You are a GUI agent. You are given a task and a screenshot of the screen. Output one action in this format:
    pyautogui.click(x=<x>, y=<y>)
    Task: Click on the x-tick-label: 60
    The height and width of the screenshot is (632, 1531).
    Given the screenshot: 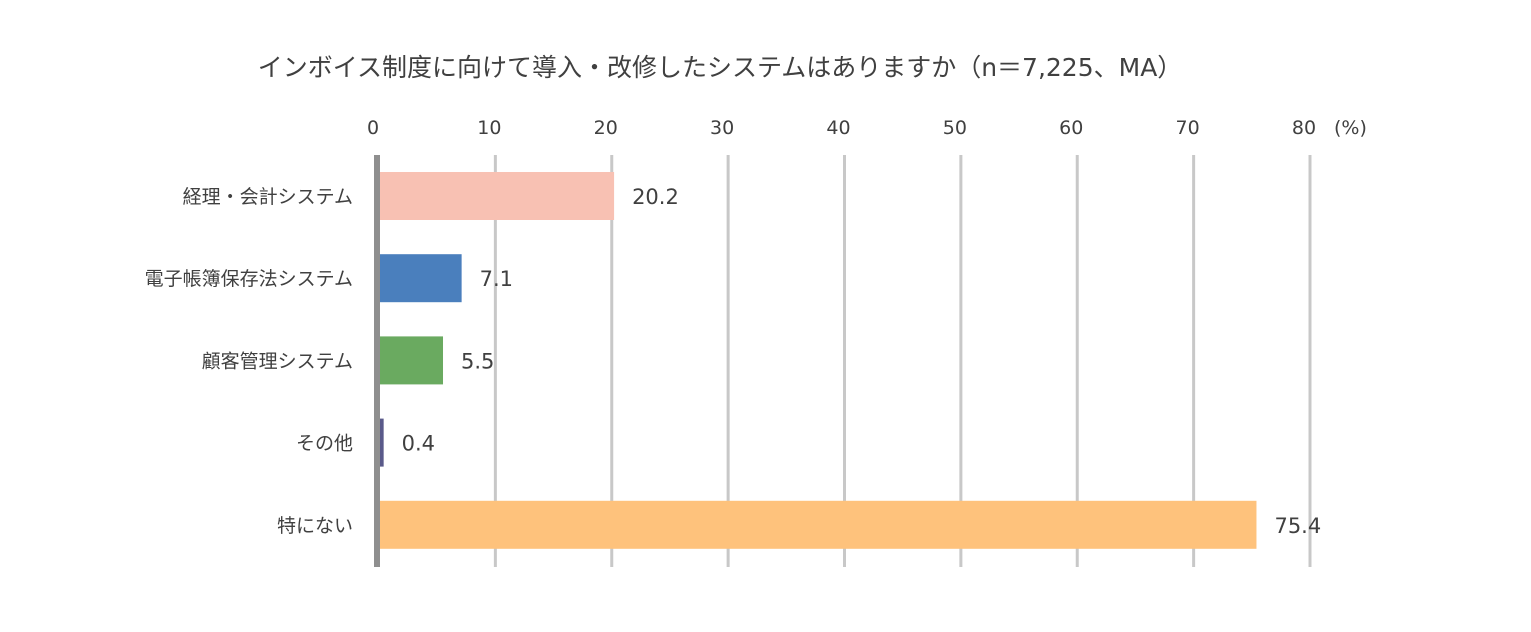 What is the action you would take?
    pyautogui.click(x=1071, y=128)
    